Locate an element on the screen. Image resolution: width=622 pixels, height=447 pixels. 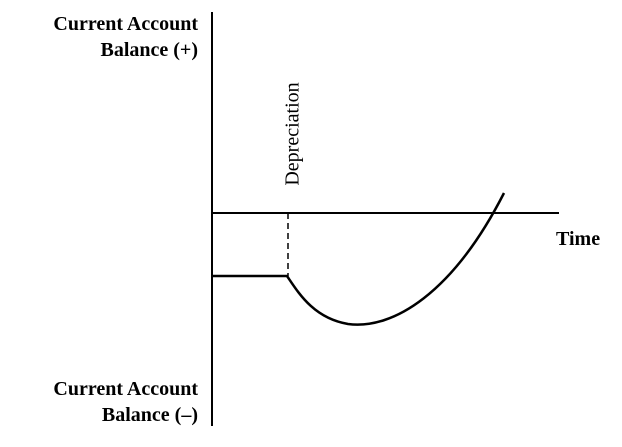
y-axis-label-negative: Current Account Balance (–) is located at coordinates (125, 402).